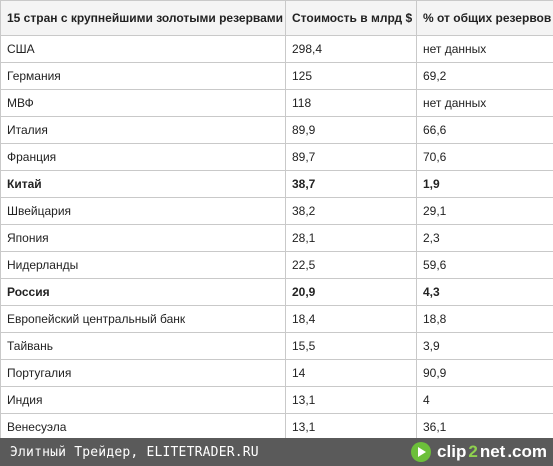  I want to click on table-row: Италия 89,9 66,6, so click(276, 130).